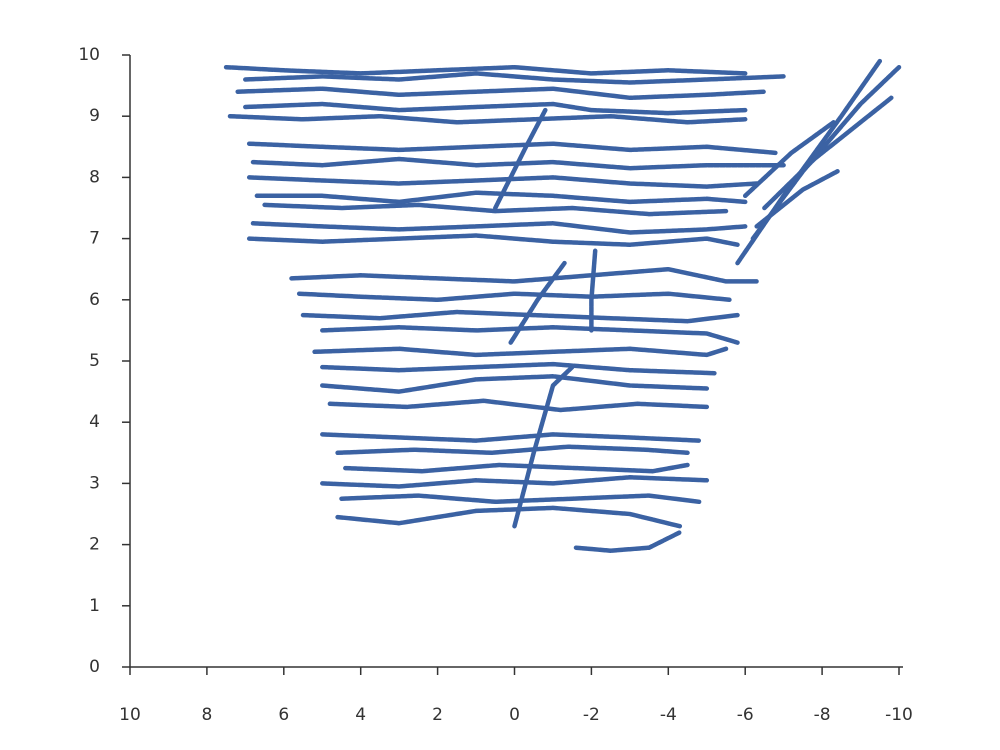  What do you see at coordinates (283, 715) in the screenshot?
I see `x-tick-label: 6` at bounding box center [283, 715].